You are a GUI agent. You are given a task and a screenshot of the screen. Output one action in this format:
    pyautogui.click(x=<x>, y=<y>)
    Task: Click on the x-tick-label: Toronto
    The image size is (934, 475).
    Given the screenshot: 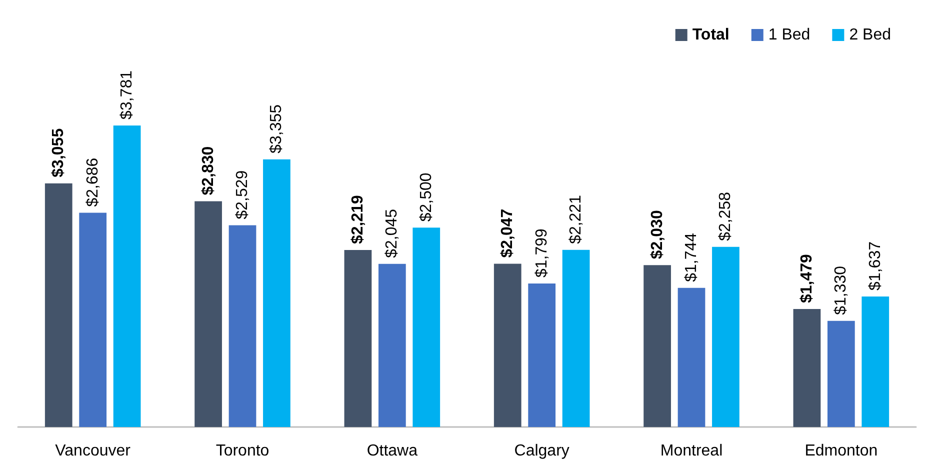 What is the action you would take?
    pyautogui.click(x=243, y=451)
    